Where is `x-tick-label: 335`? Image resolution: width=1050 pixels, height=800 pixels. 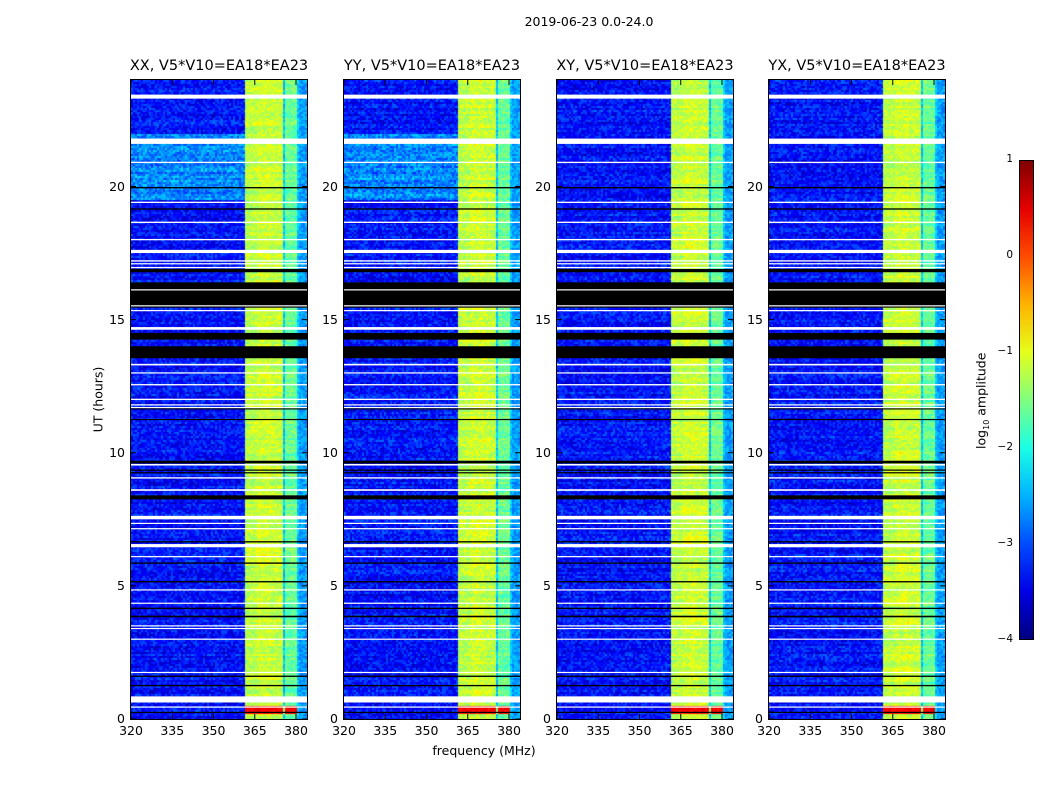
x-tick-label: 335 is located at coordinates (385, 730).